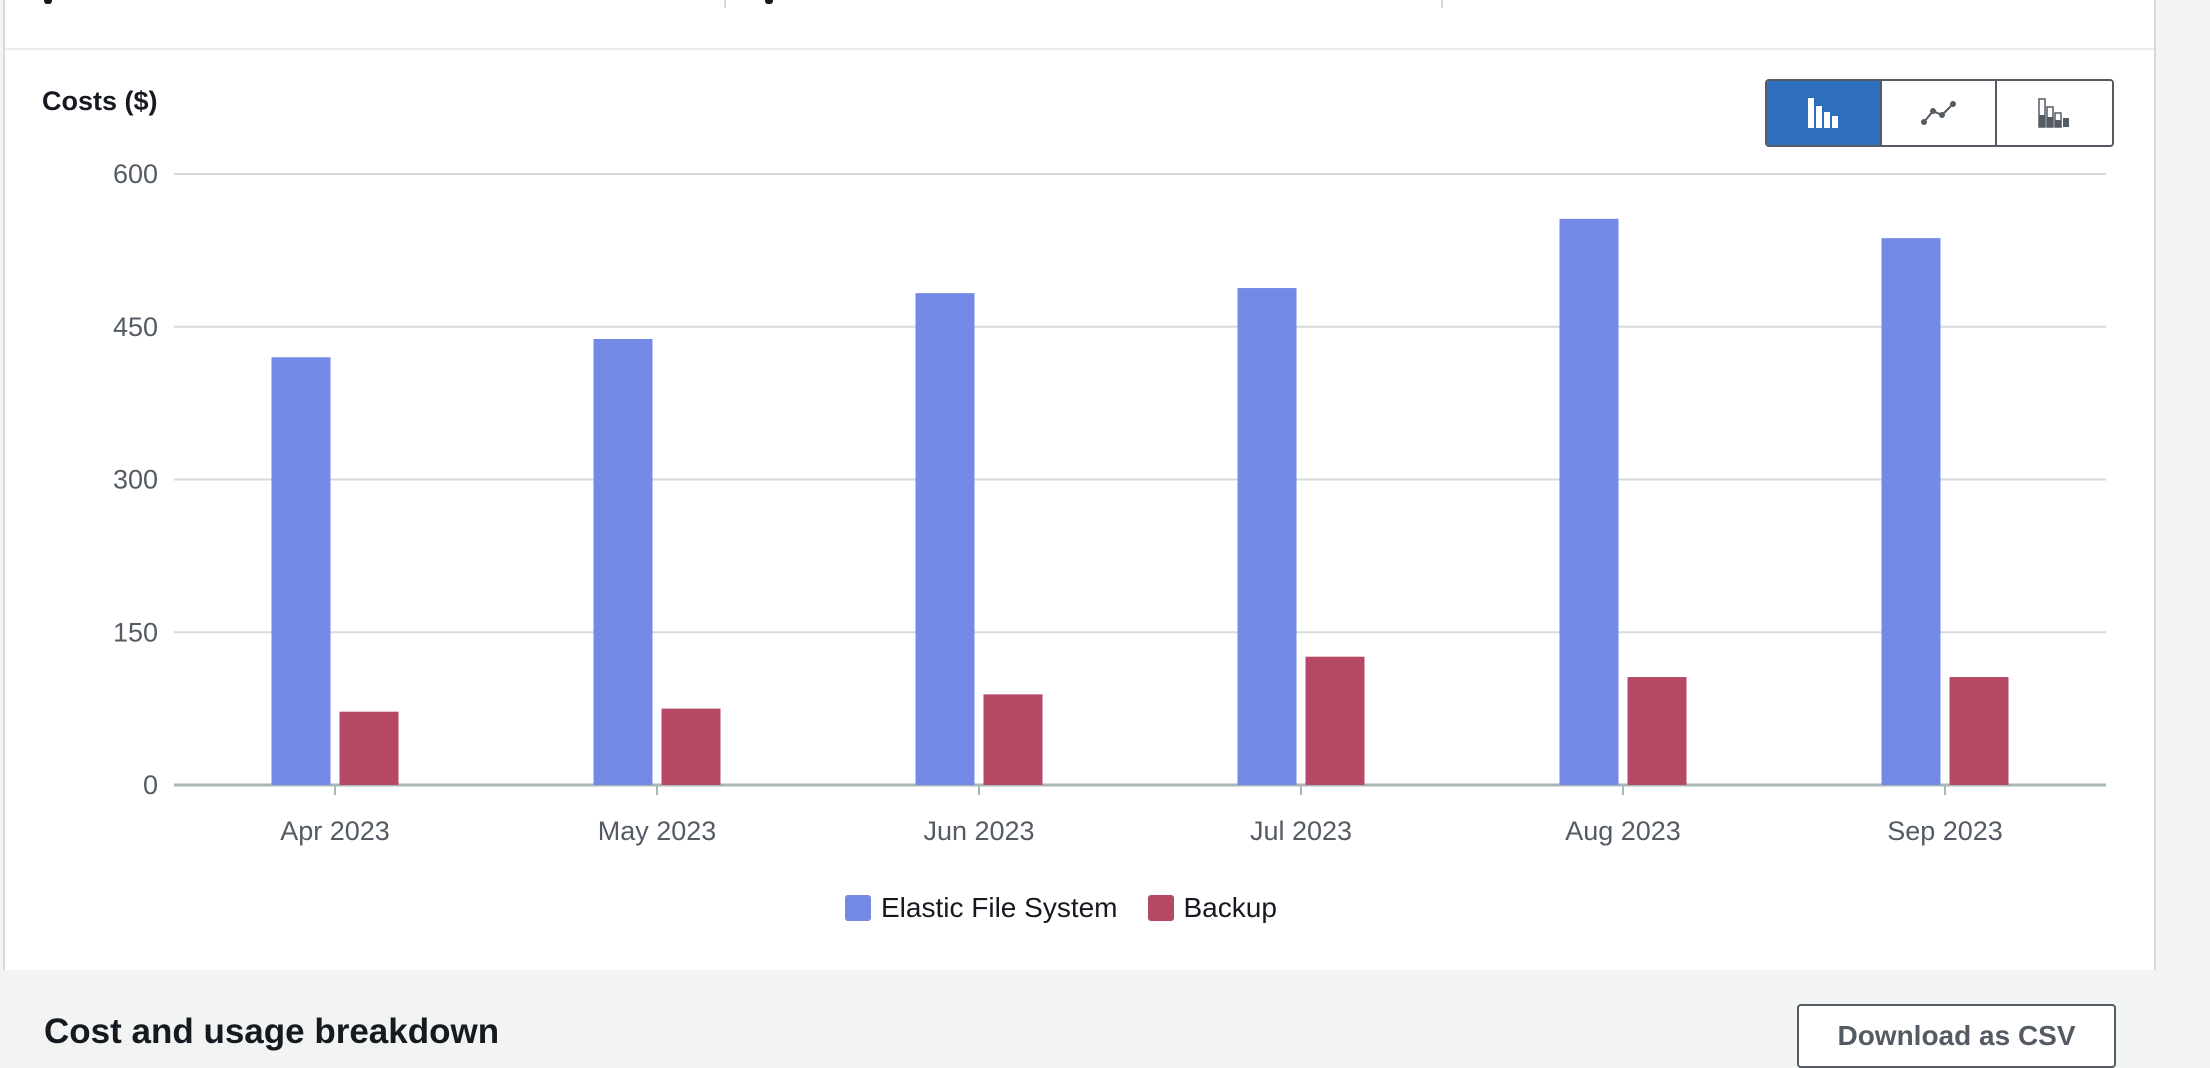 This screenshot has width=2210, height=1068. I want to click on download-csv-button: Download as CSV, so click(1956, 1036).